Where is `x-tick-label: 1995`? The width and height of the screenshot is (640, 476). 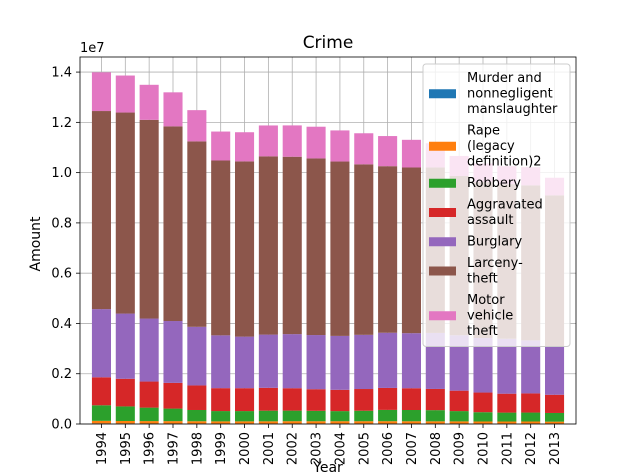
x-tick-label: 1995 is located at coordinates (126, 448).